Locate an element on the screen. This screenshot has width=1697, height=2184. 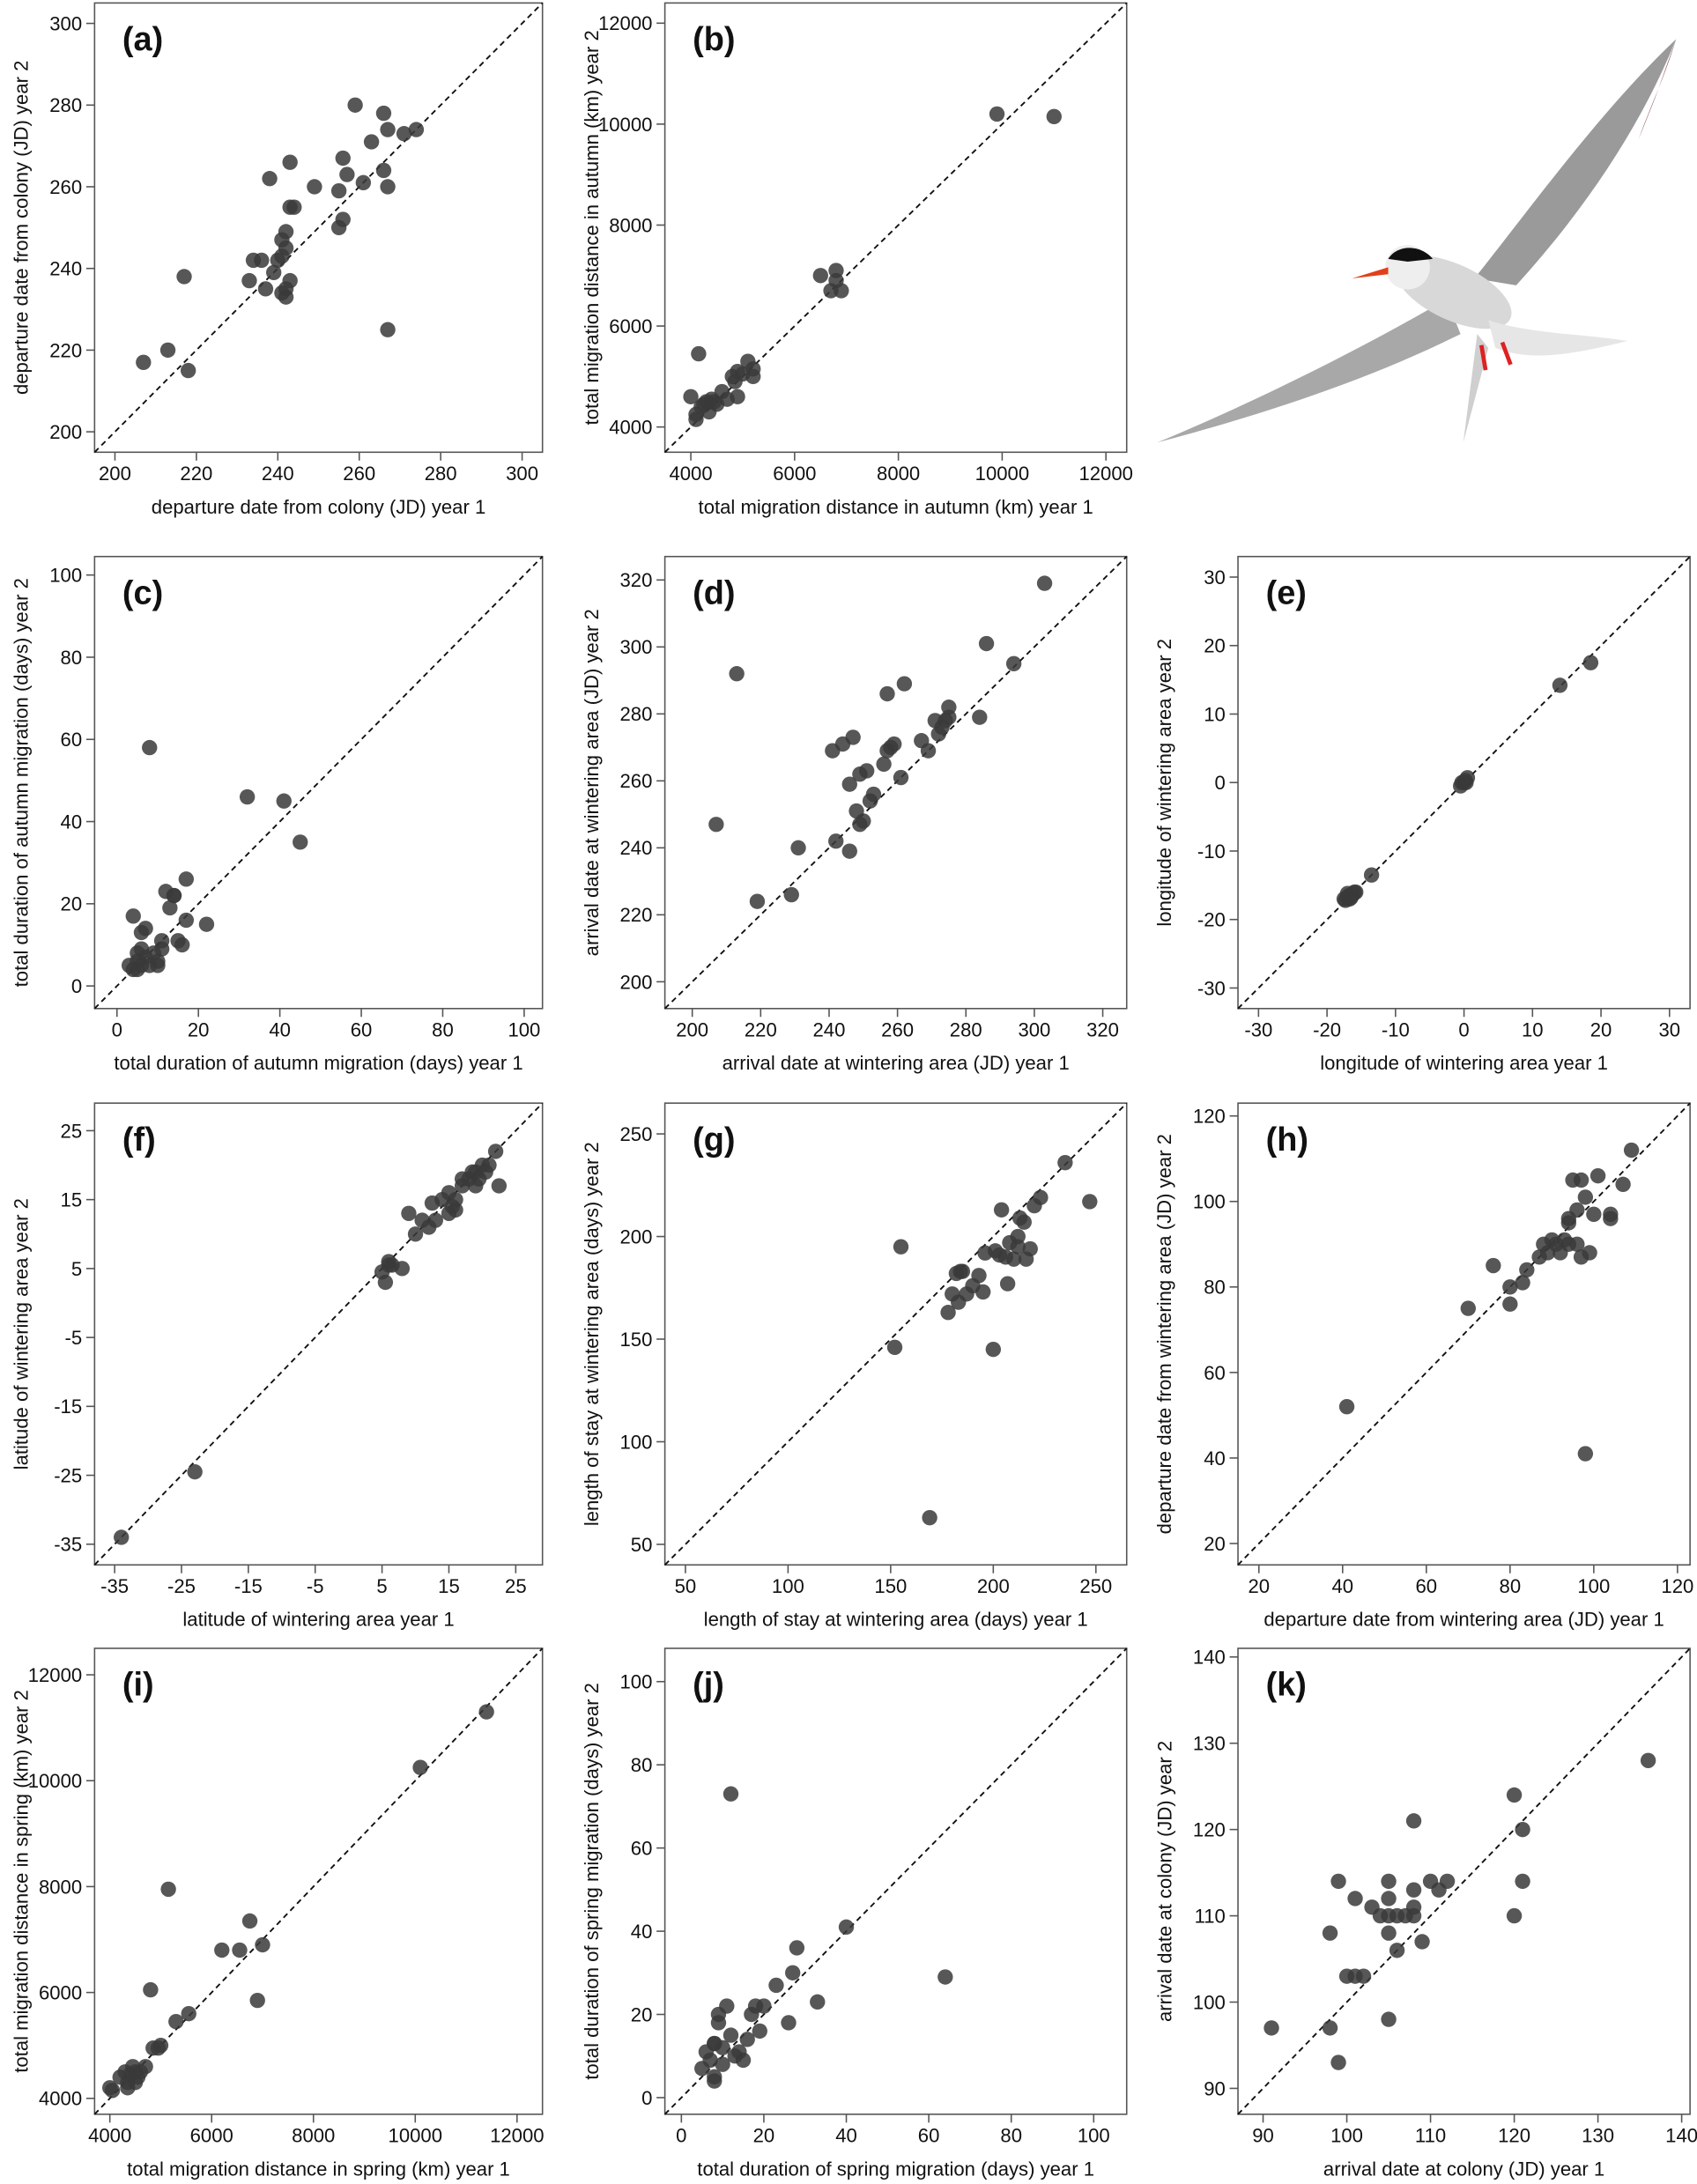
x-tick-label: 300 is located at coordinates (1034, 1029).